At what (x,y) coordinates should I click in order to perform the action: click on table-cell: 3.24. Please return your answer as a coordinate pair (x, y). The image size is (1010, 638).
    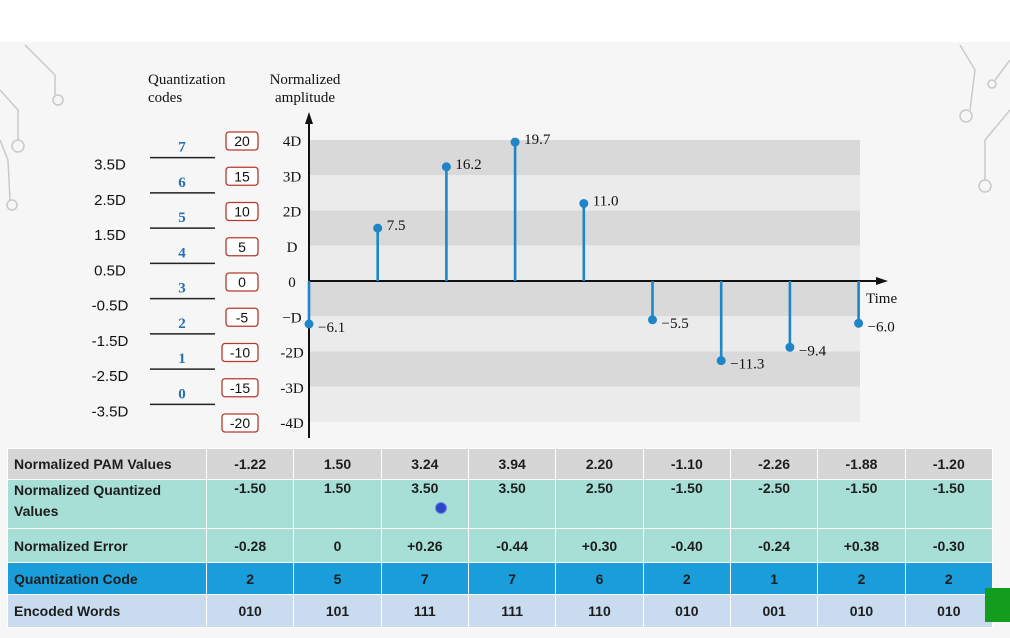
    Looking at the image, I should click on (424, 464).